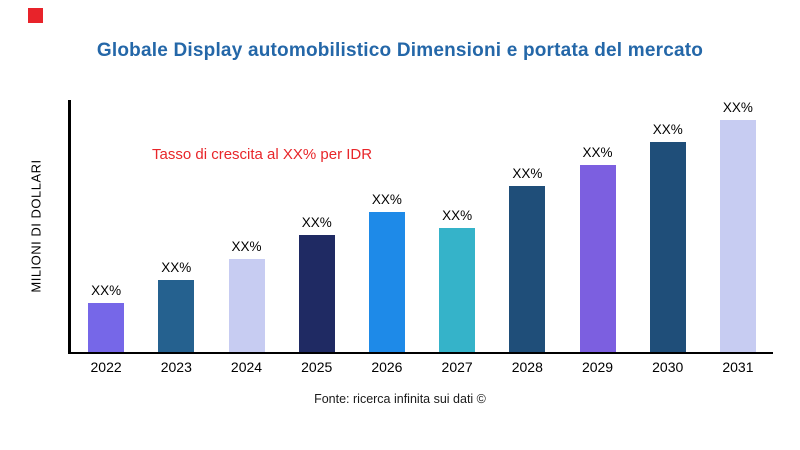 This screenshot has height=450, width=800. What do you see at coordinates (422, 367) in the screenshot?
I see `x-axis-labels: 2022 2023 2024 2025 2026 2027 2028 2029 2030 2031` at bounding box center [422, 367].